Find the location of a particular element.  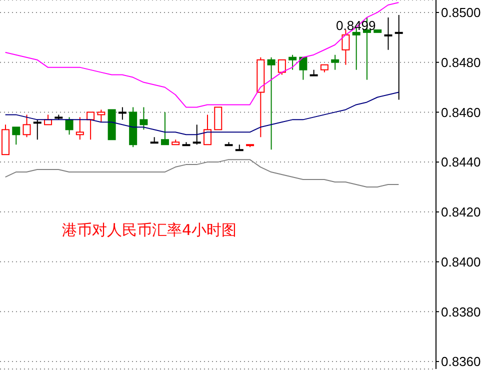

text: 港币对人民币汇率4小时图 is located at coordinates (149, 230).